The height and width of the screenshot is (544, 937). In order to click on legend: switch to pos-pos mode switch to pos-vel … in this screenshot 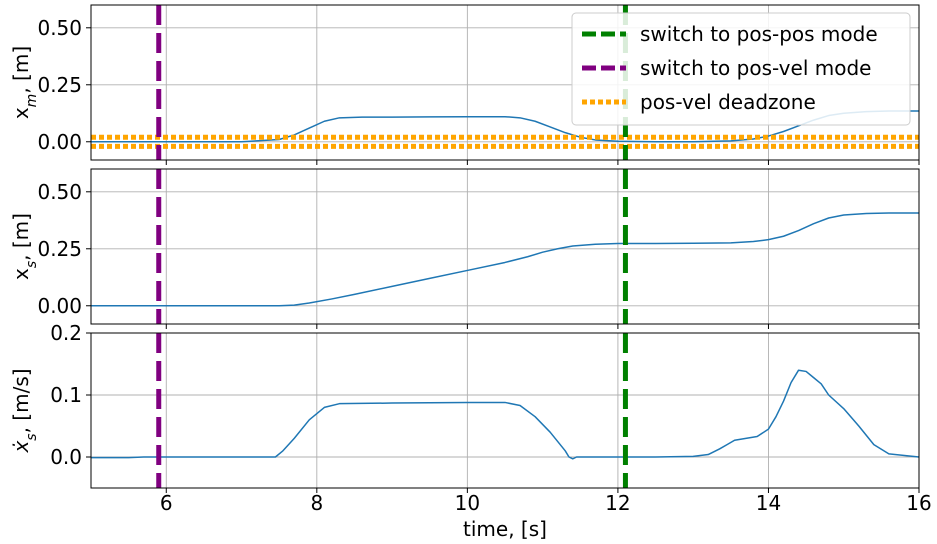, I will do `click(741, 69)`.